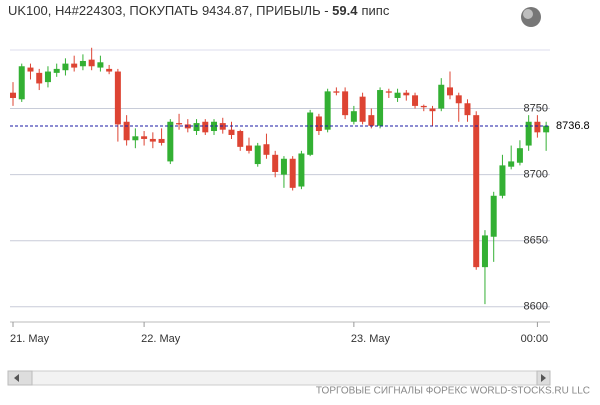 The image size is (600, 405). What do you see at coordinates (536, 108) in the screenshot?
I see `y-tick-label: 8750` at bounding box center [536, 108].